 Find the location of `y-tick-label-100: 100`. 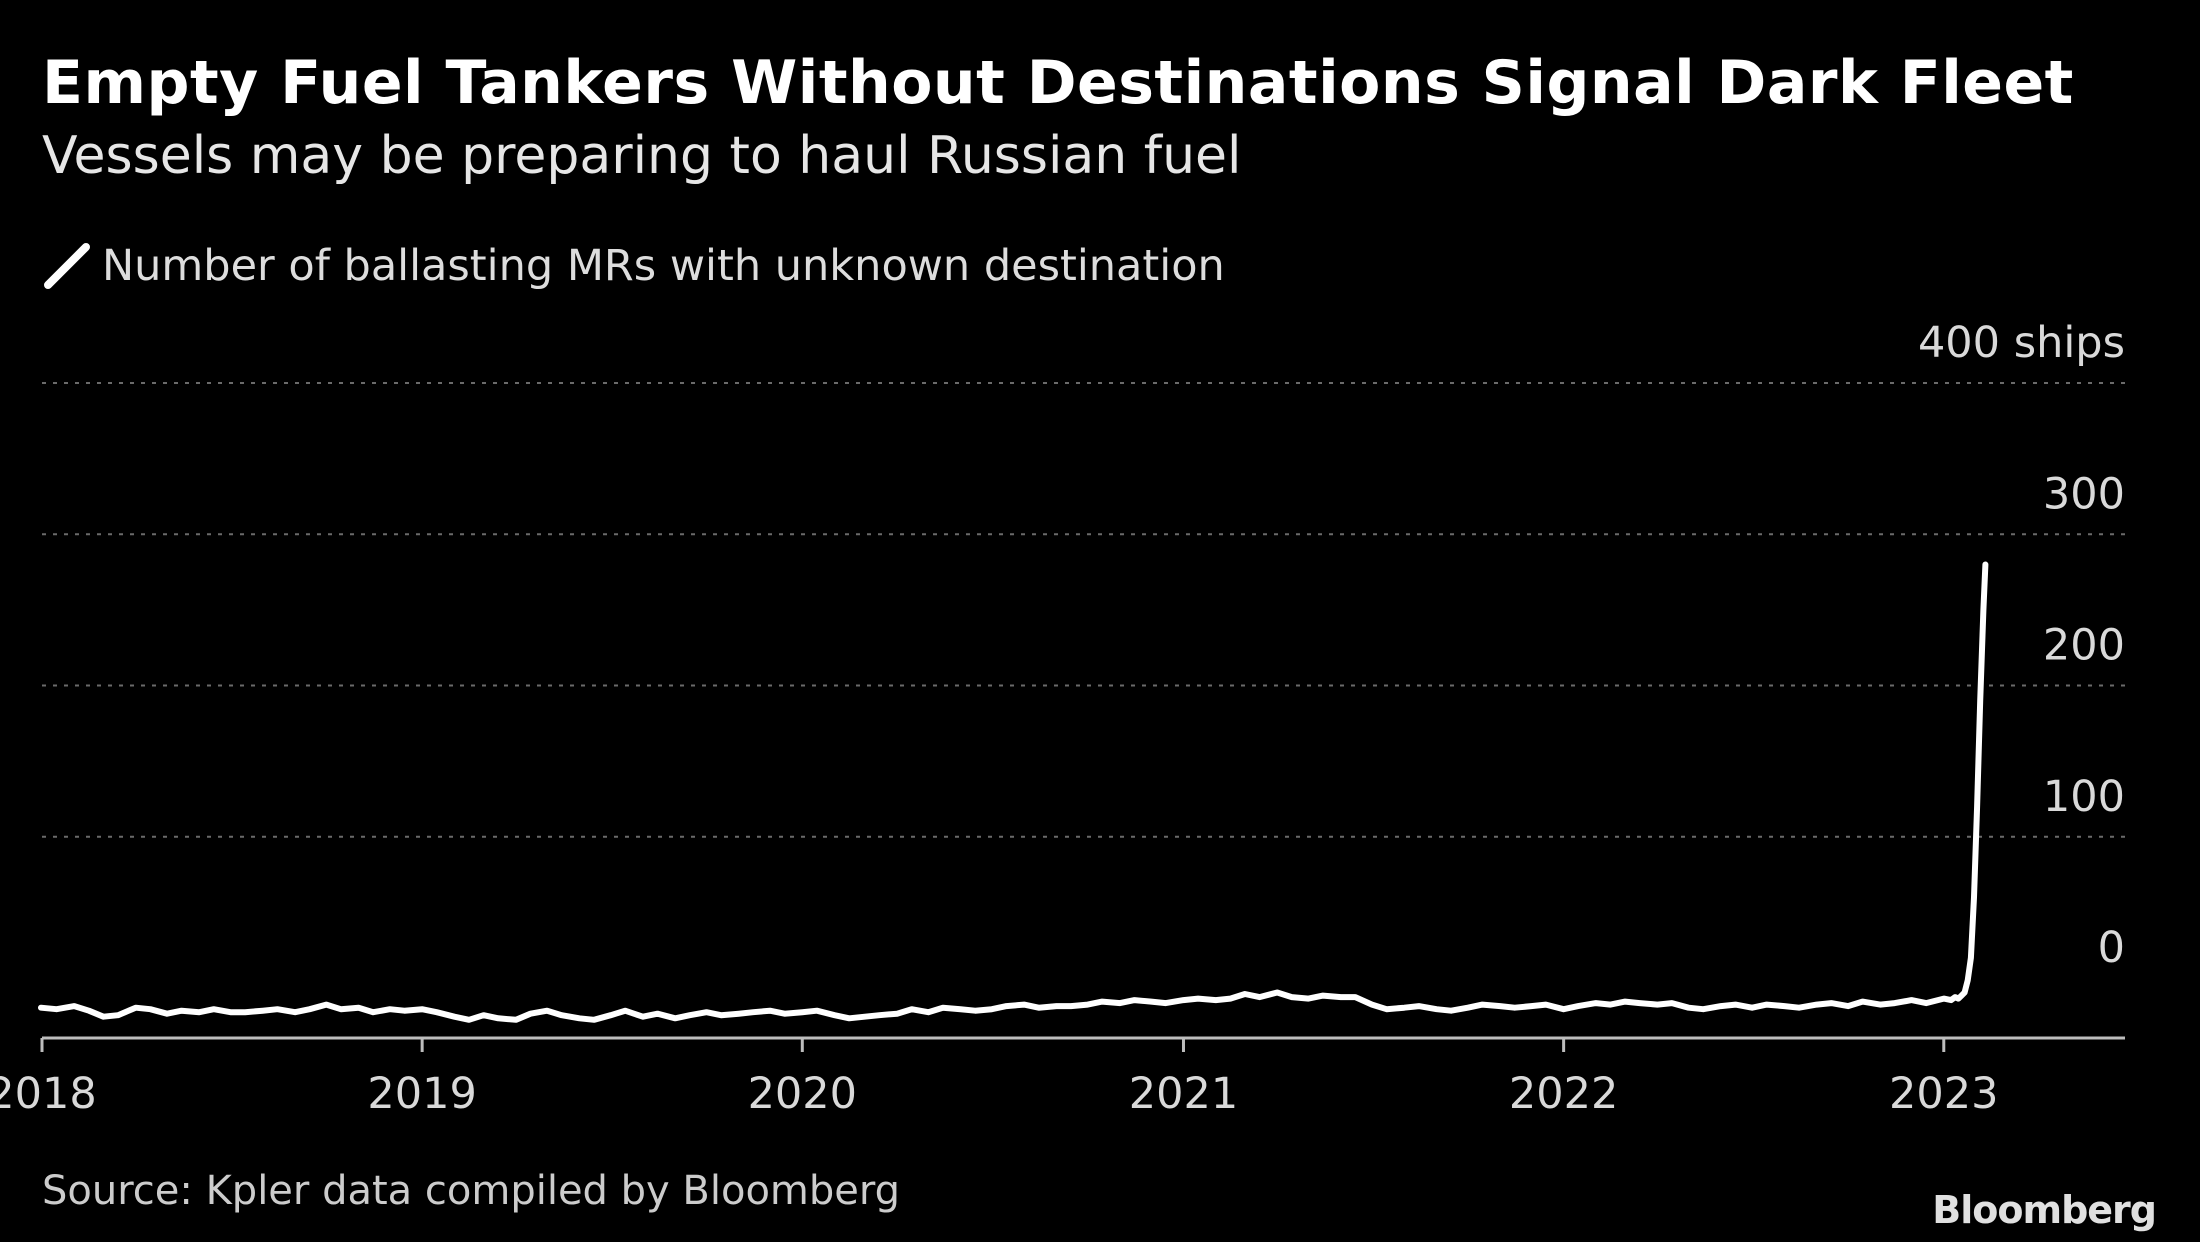

y-tick-label-100: 100 is located at coordinates (2084, 797).